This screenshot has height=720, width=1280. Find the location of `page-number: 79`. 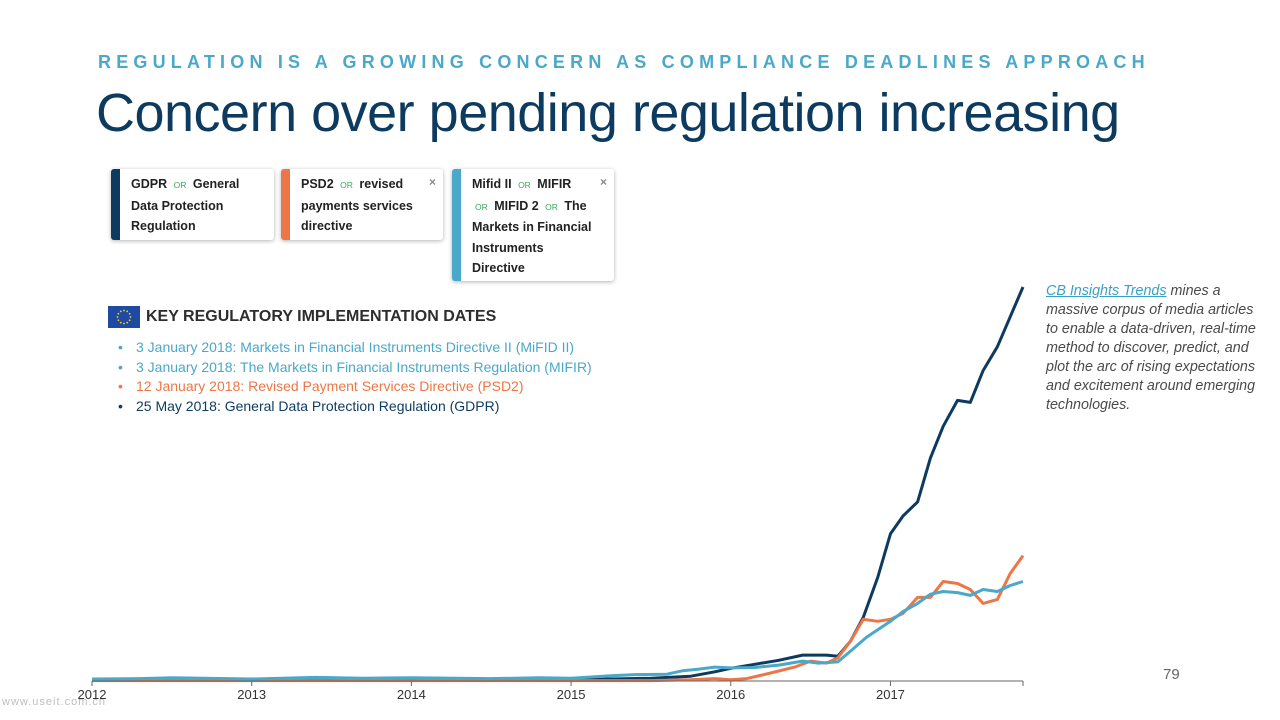

page-number: 79 is located at coordinates (1171, 674).